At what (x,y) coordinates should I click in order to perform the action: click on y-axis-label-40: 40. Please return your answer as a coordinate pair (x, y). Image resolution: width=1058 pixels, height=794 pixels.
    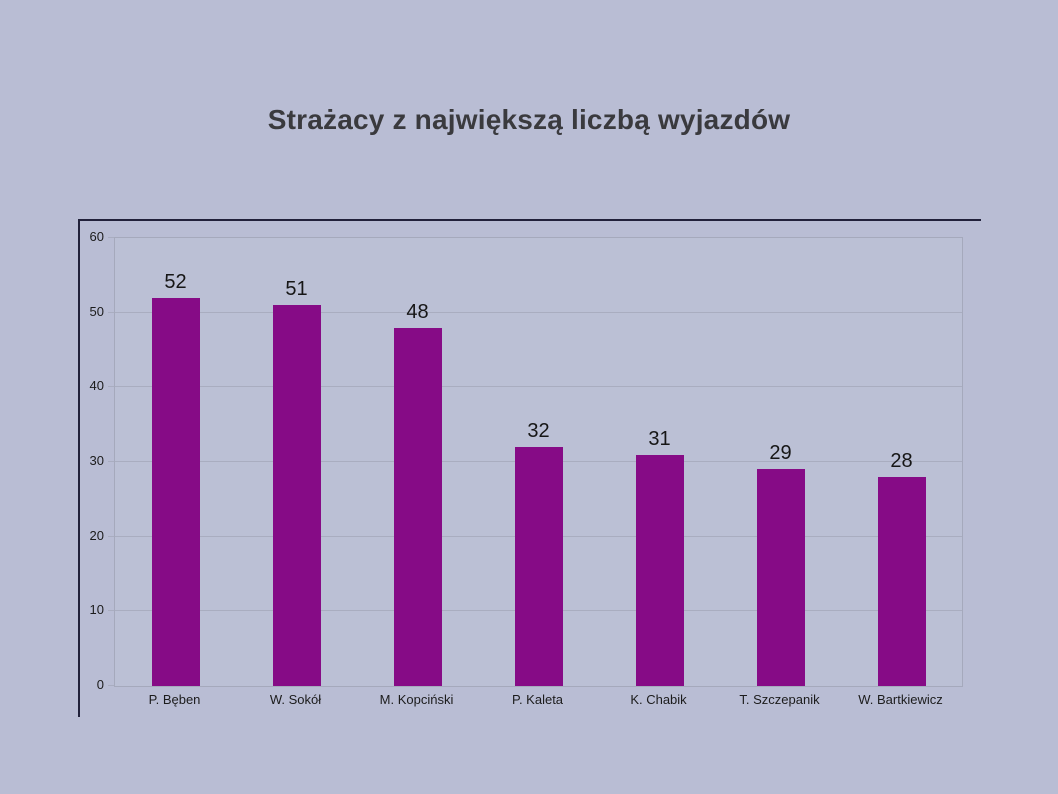
    Looking at the image, I should click on (96, 386).